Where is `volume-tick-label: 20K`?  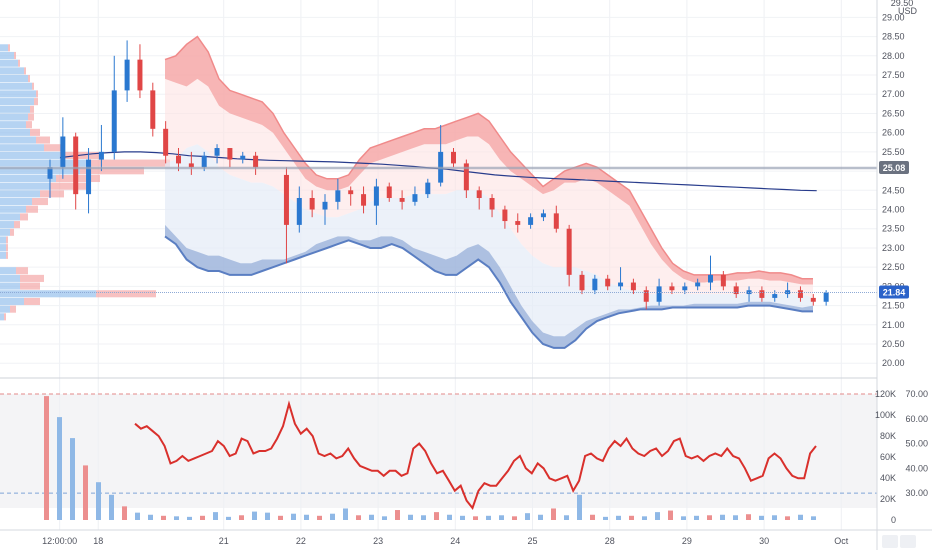
volume-tick-label: 20K is located at coordinates (888, 499).